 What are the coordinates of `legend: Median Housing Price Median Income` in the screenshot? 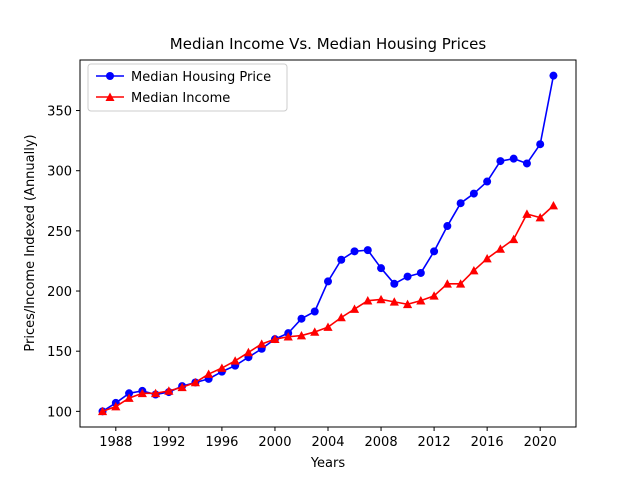 It's located at (187, 87).